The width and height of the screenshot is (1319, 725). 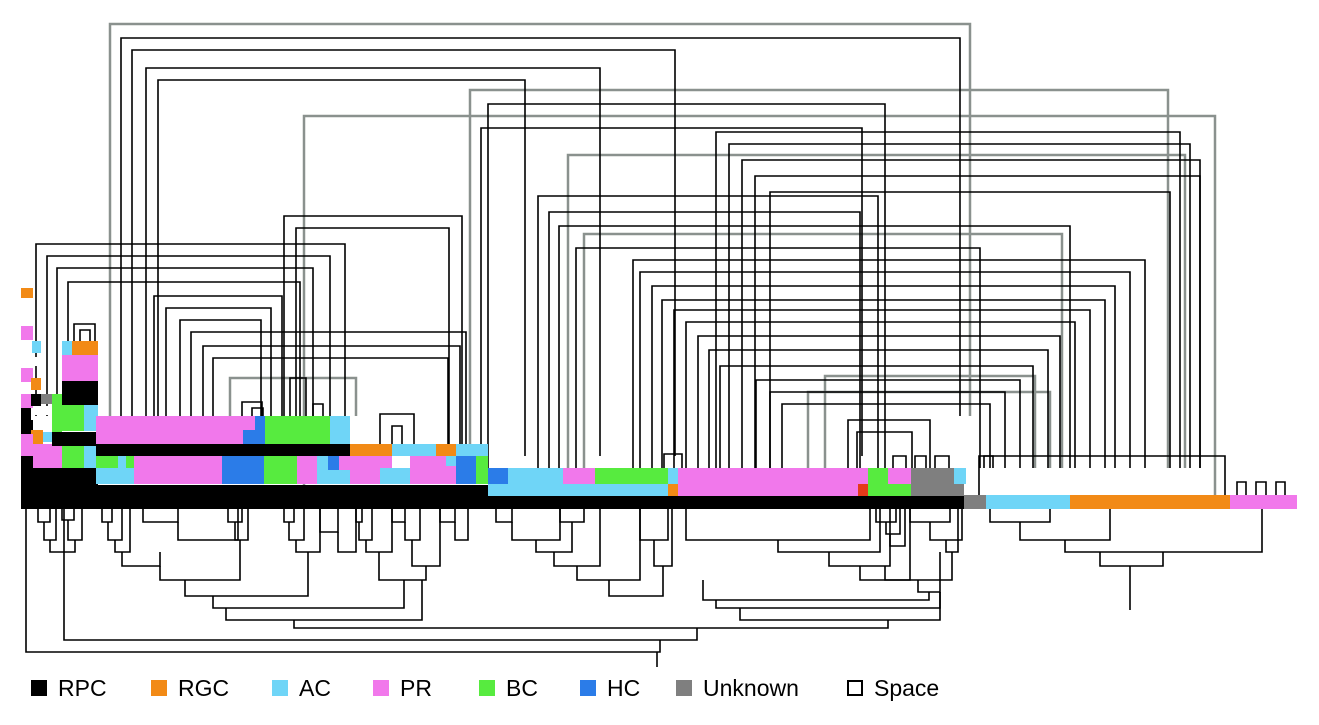 I want to click on legend-swatch-bc, so click(x=487, y=688).